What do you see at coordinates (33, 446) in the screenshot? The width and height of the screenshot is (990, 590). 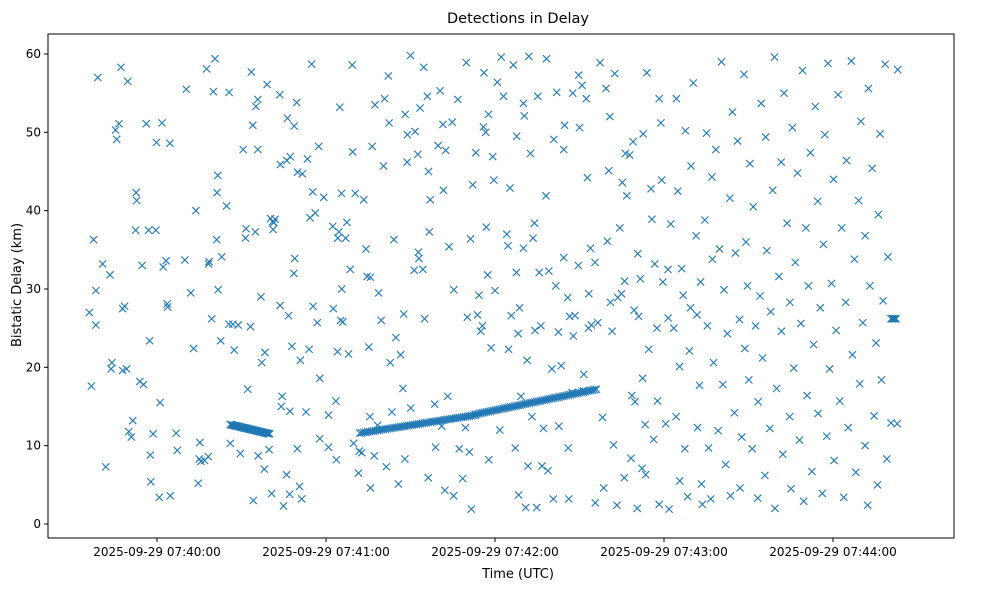 I see `y-tick-label: 10` at bounding box center [33, 446].